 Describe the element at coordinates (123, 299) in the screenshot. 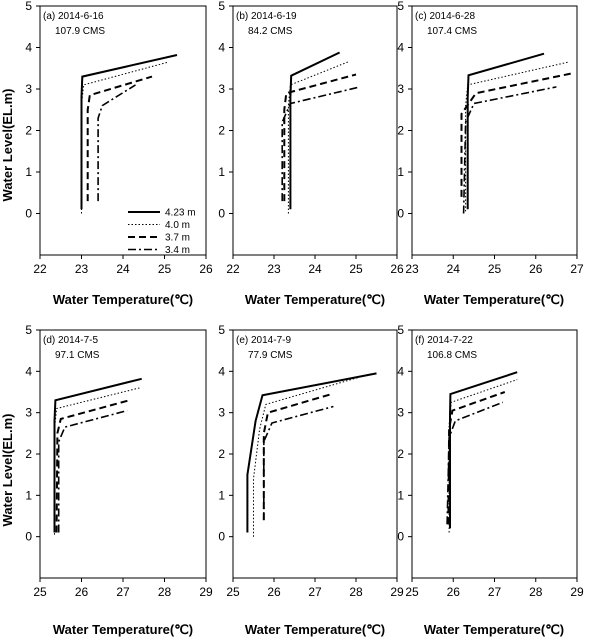

I see `x-axis-label-a: Water Temperature(℃)` at that location.